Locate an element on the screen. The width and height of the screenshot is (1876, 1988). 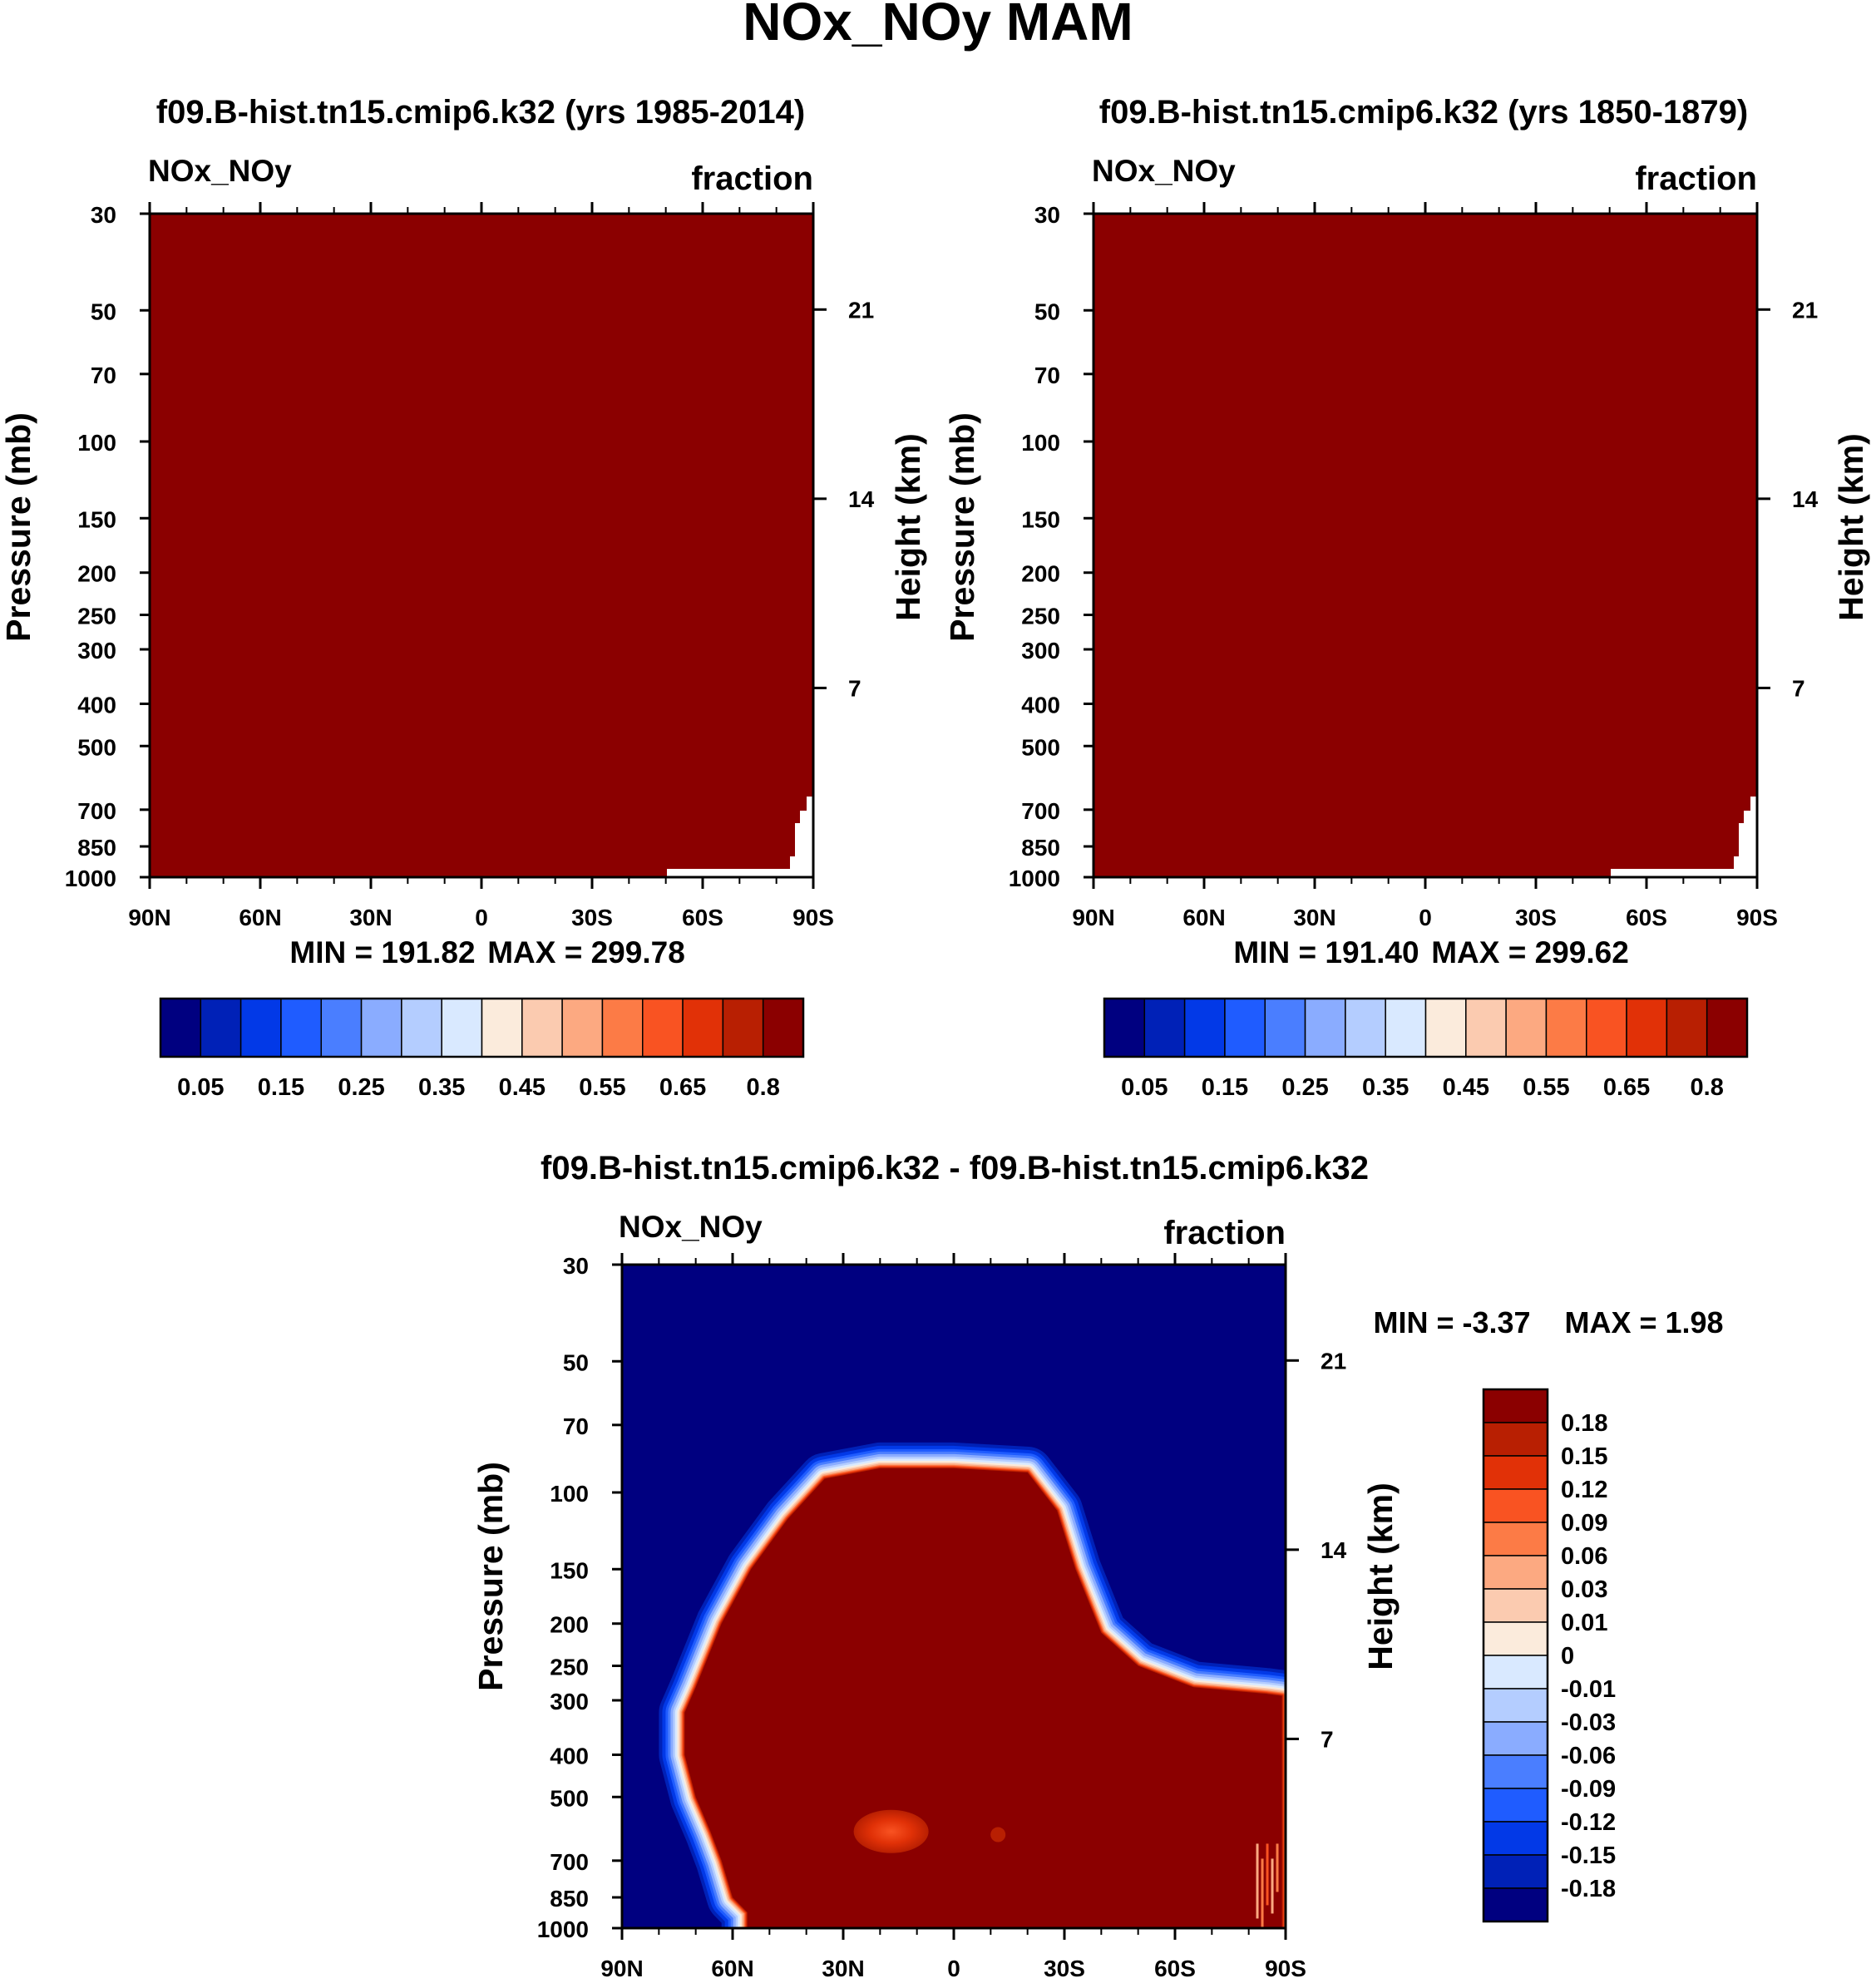
panel-diff-field is located at coordinates (972, 1685).